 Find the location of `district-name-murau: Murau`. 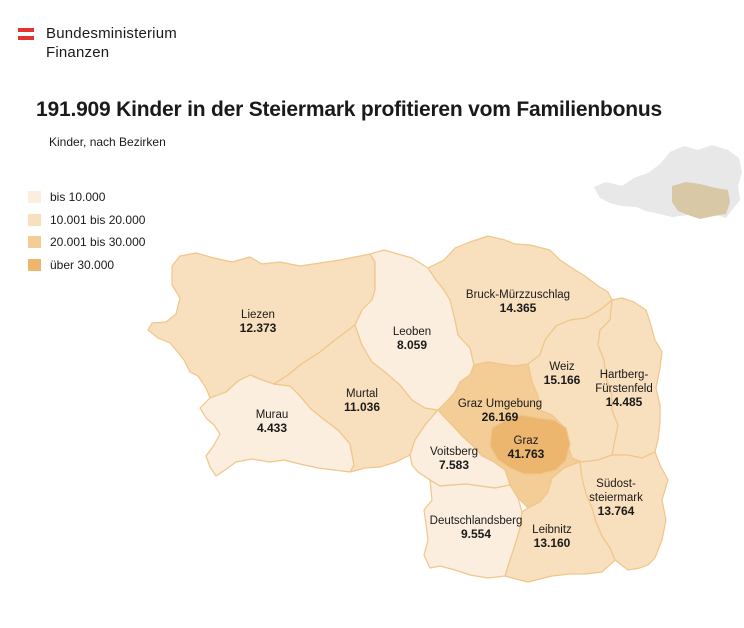

district-name-murau: Murau is located at coordinates (272, 415).